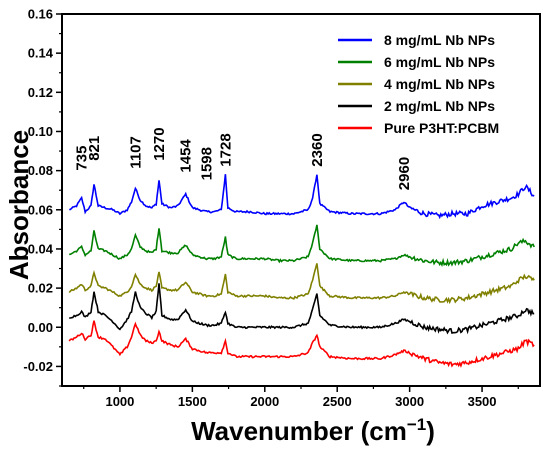 This screenshot has width=550, height=451. Describe the element at coordinates (225, 149) in the screenshot. I see `peak-label: 1728` at that location.